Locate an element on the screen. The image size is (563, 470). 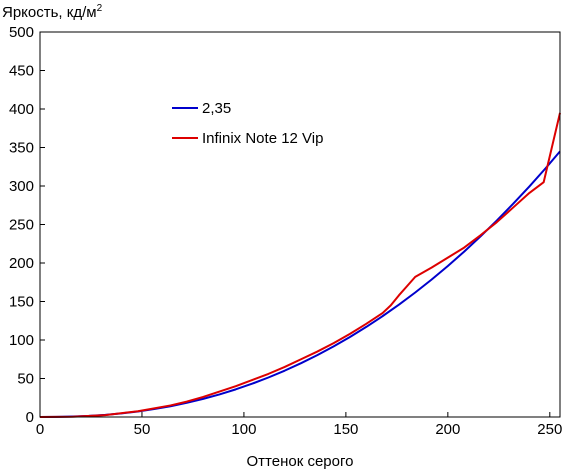
legend-label-1: 2,35 is located at coordinates (216, 108).